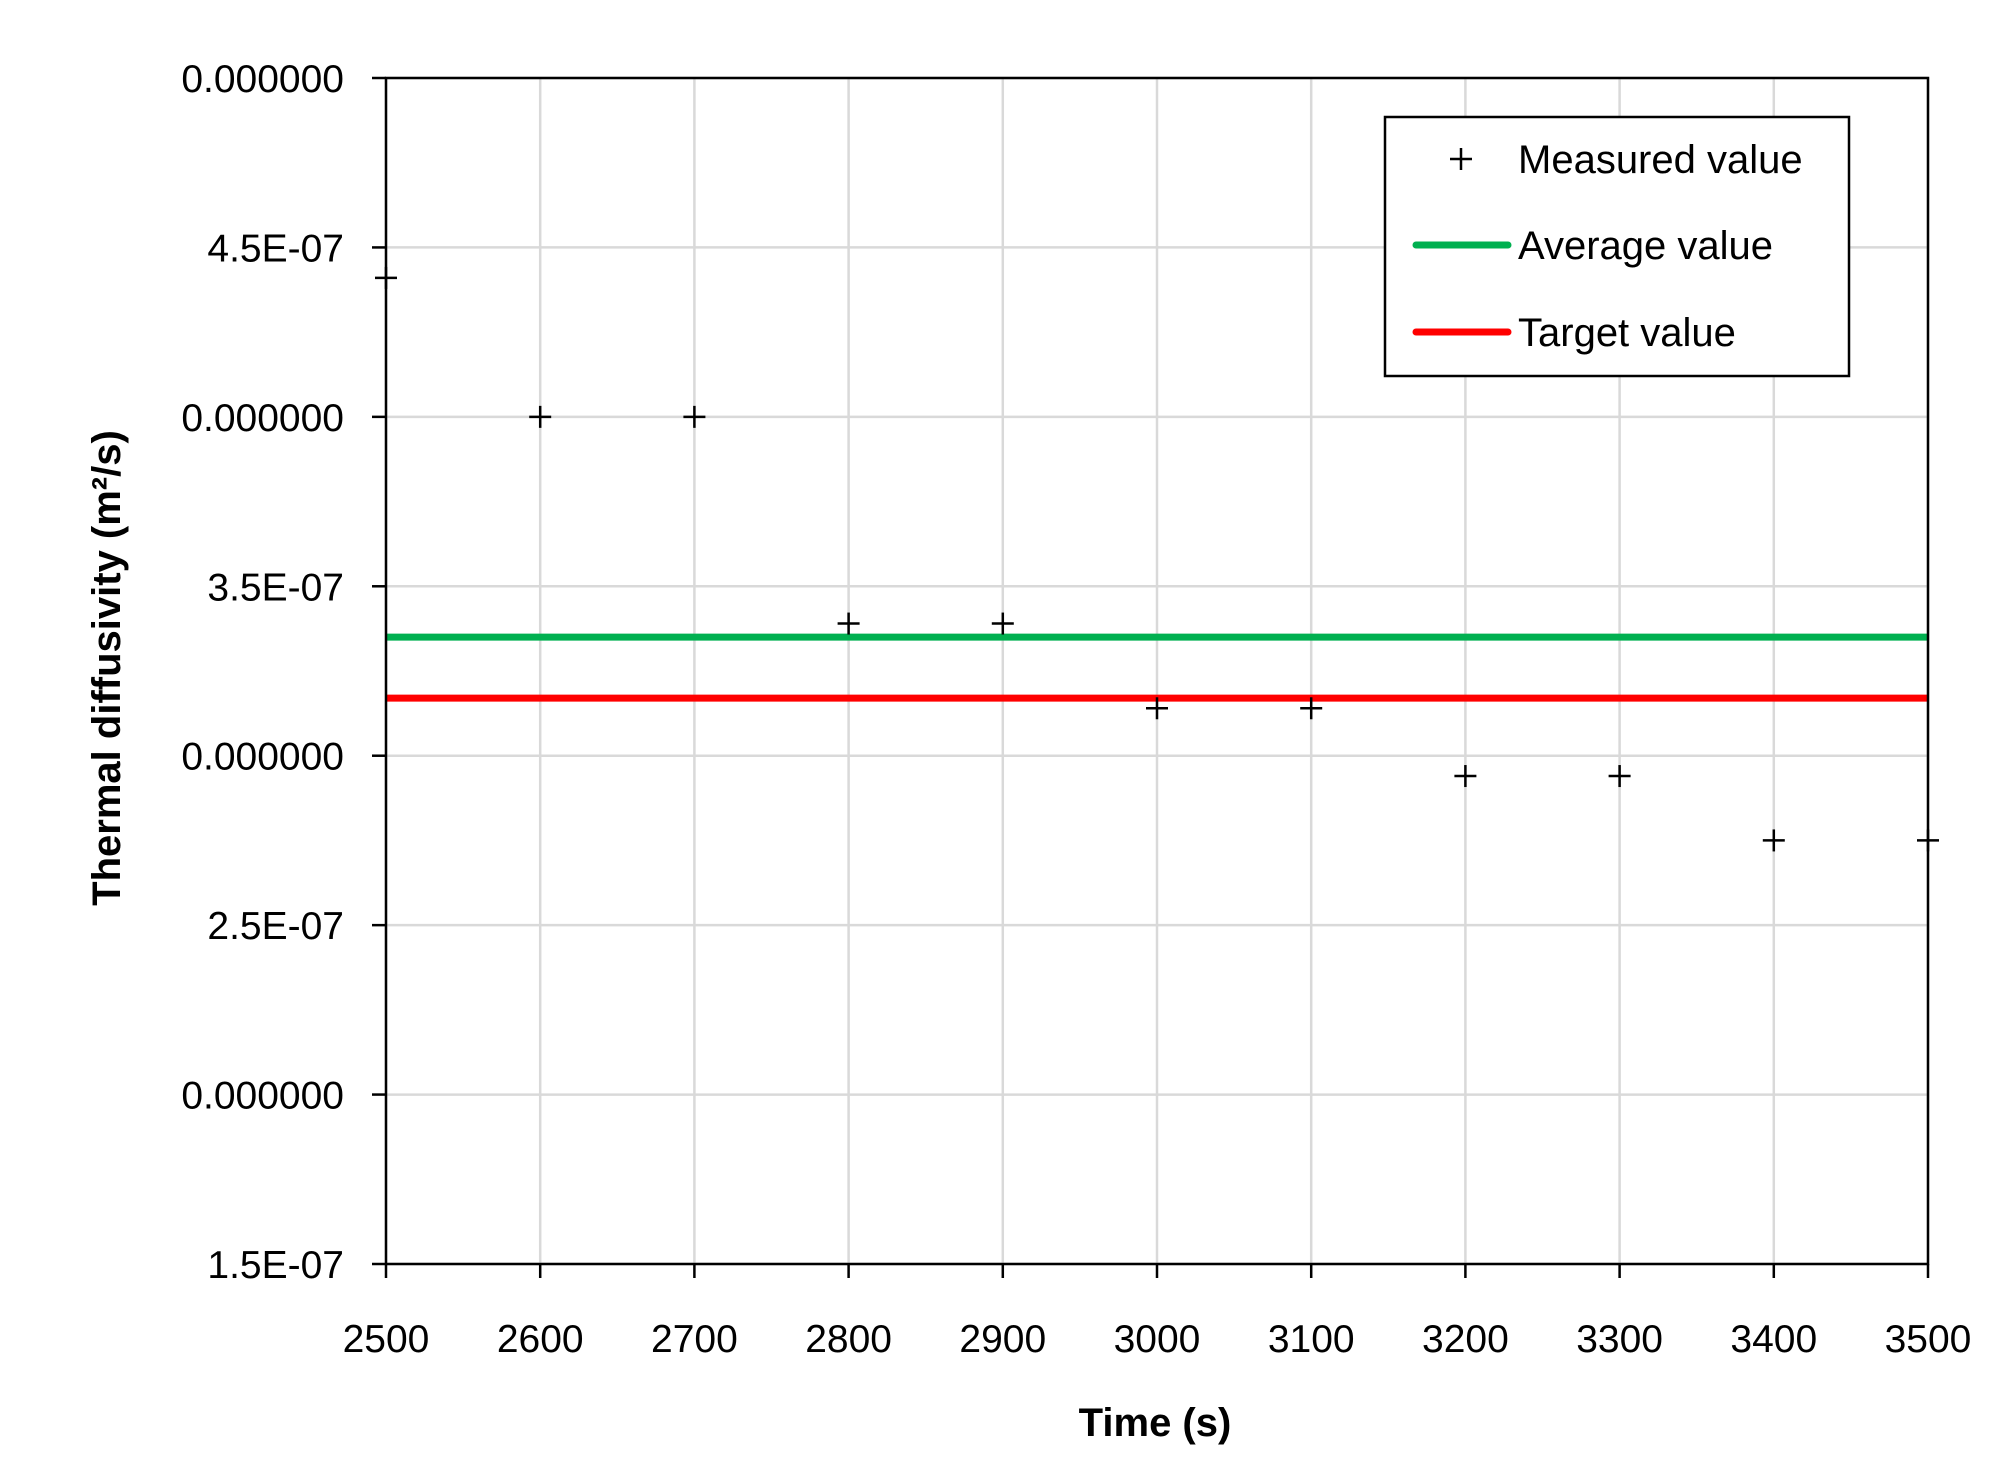  Describe the element at coordinates (386, 1339) in the screenshot. I see `x-tick-label-0: 2500` at that location.